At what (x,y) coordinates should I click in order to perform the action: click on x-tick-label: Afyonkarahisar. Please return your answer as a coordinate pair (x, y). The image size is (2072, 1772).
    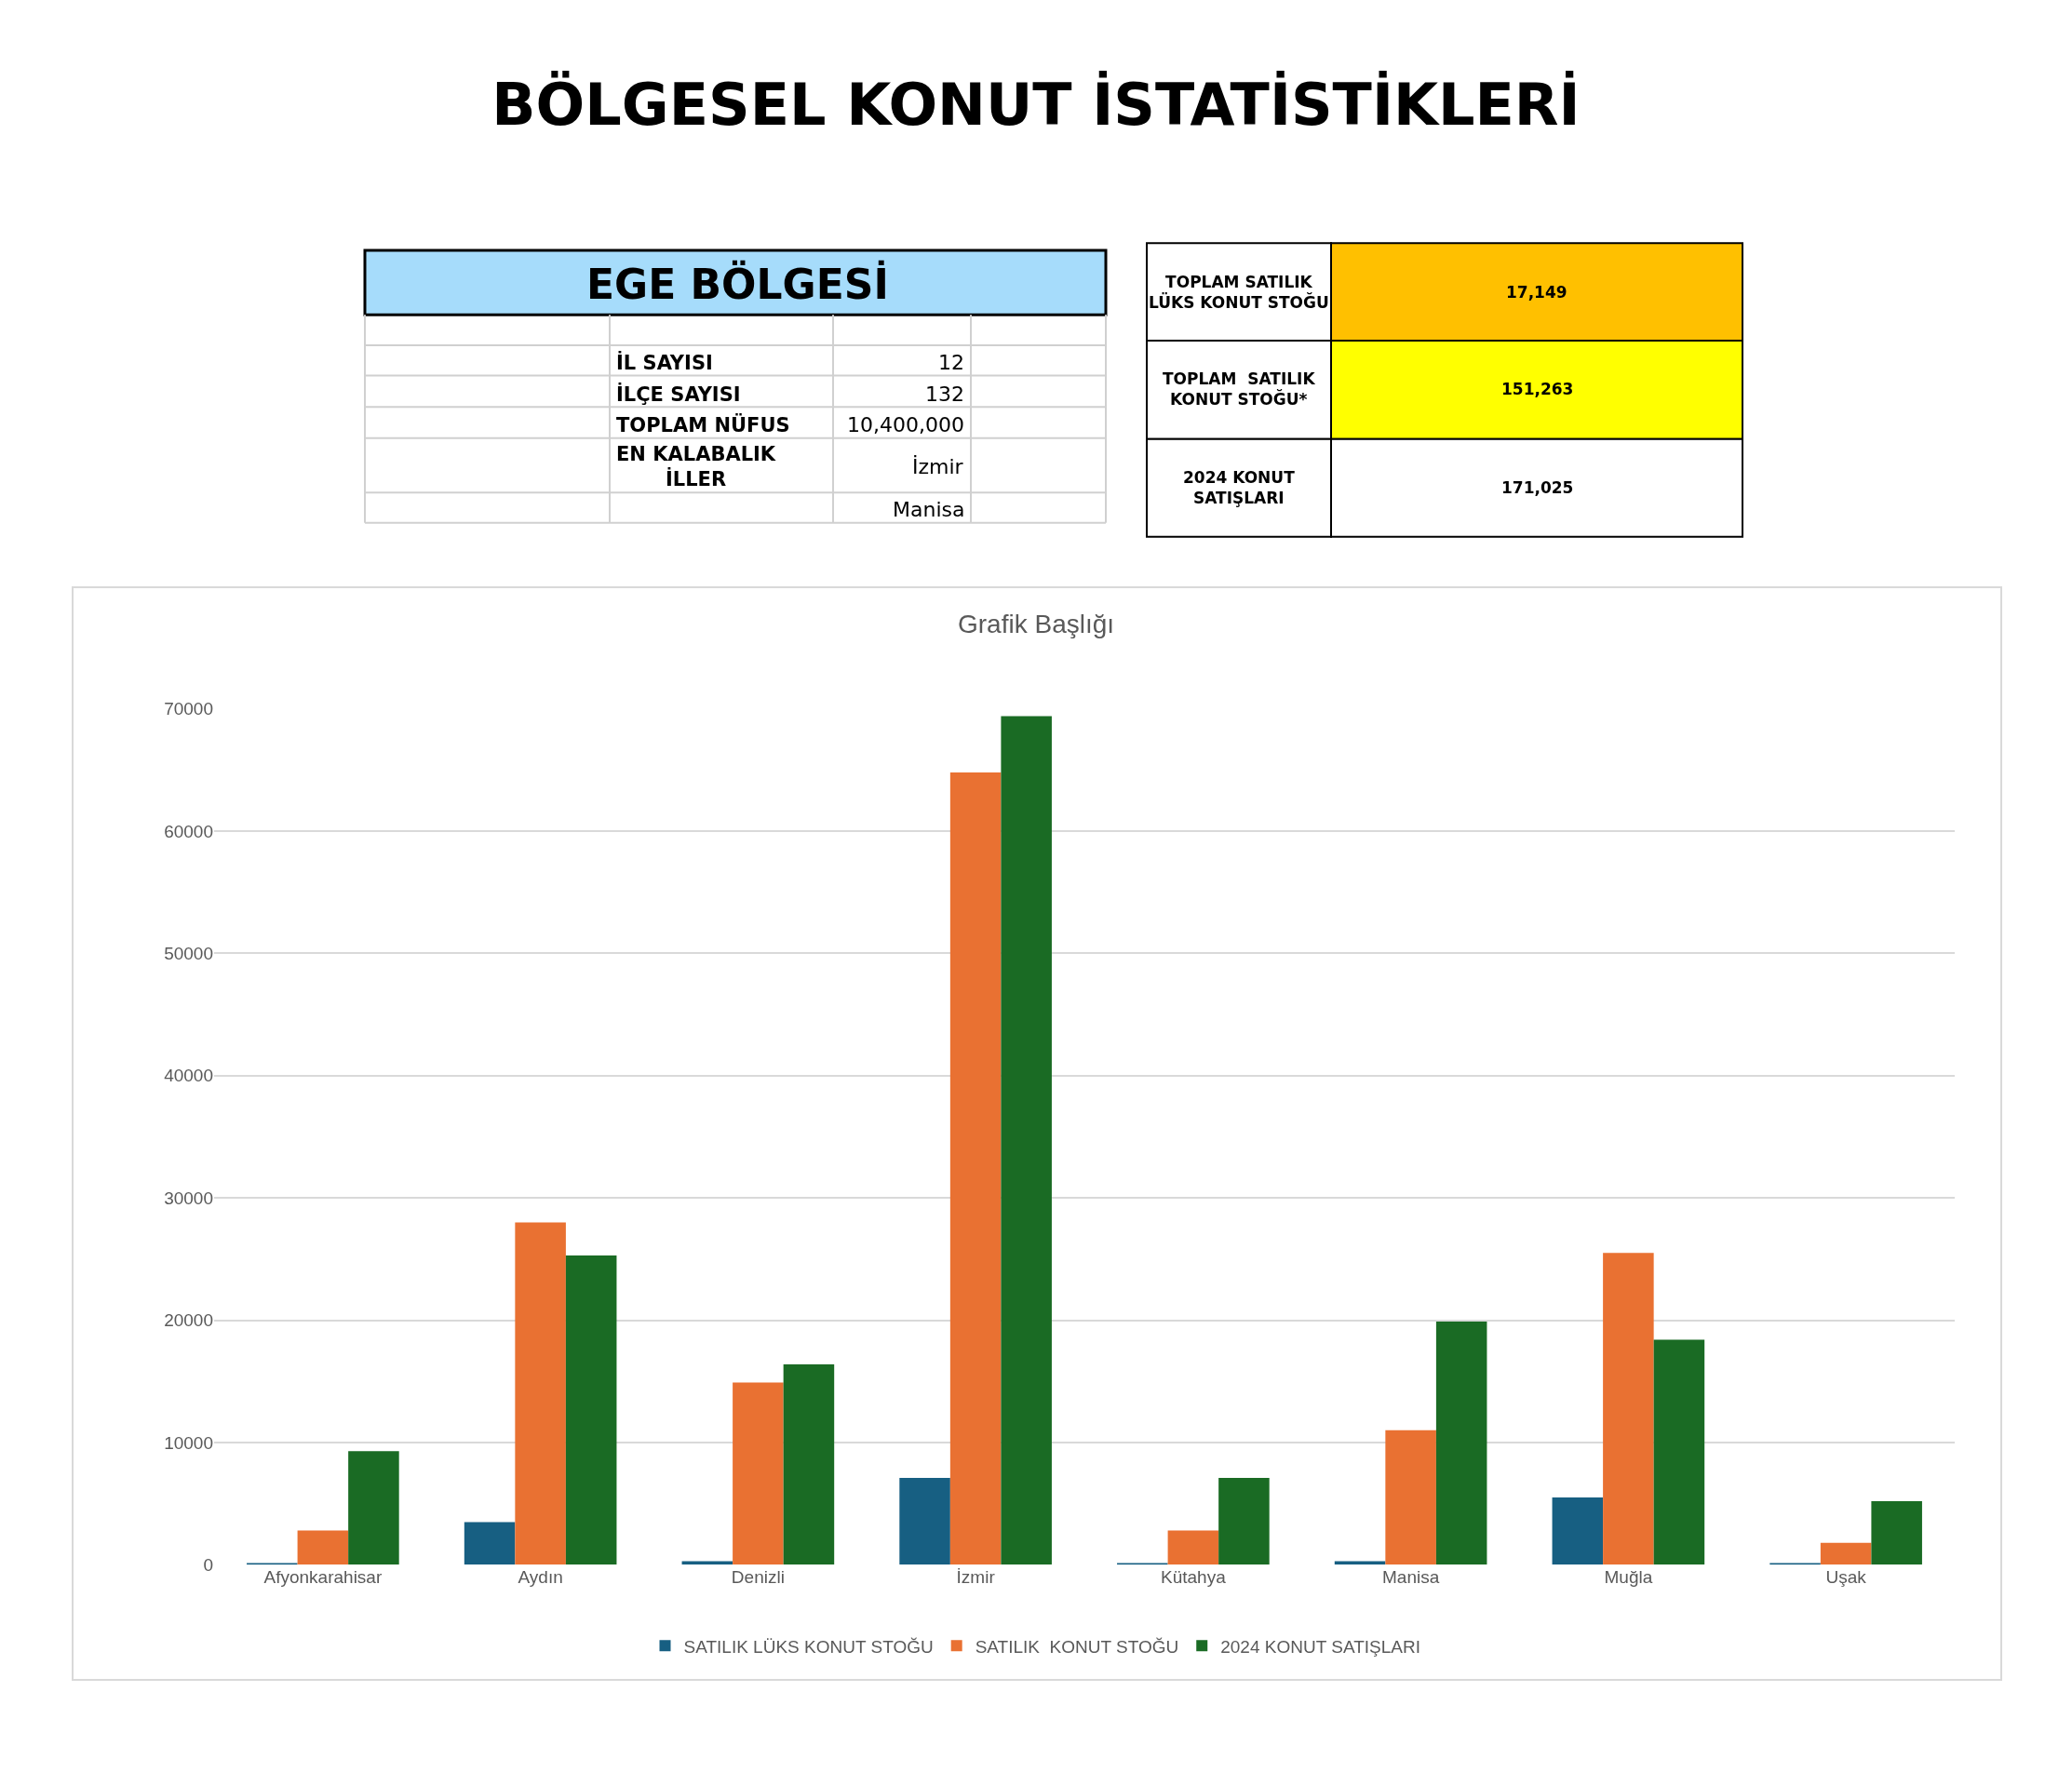
    Looking at the image, I should click on (323, 1577).